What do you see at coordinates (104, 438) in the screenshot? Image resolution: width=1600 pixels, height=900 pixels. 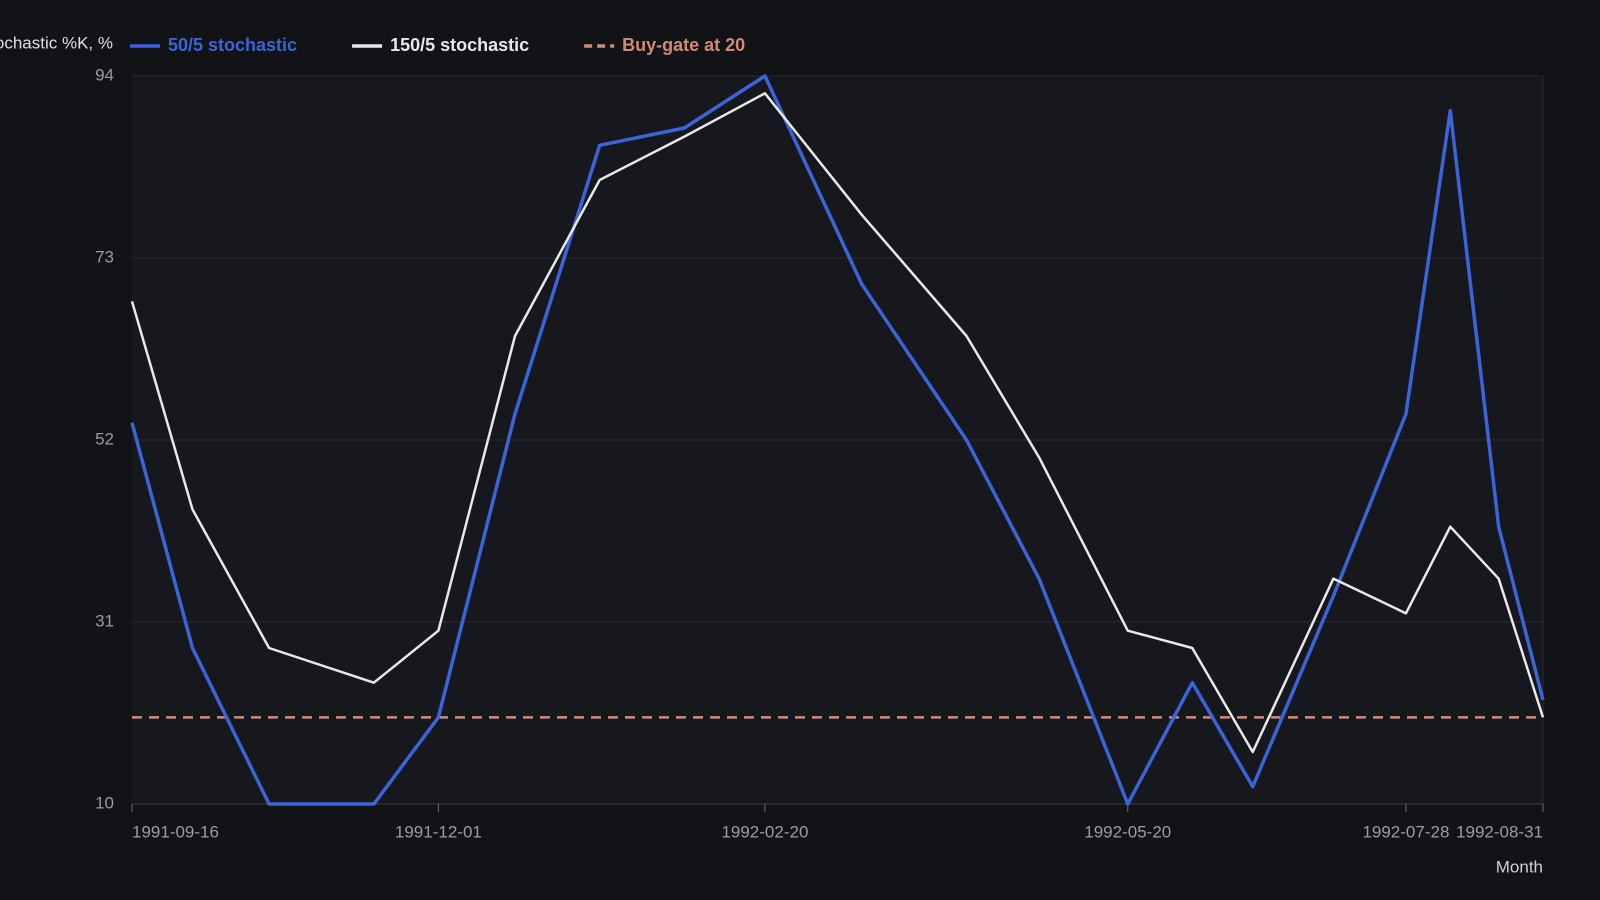 I see `y-tick-label: 52` at bounding box center [104, 438].